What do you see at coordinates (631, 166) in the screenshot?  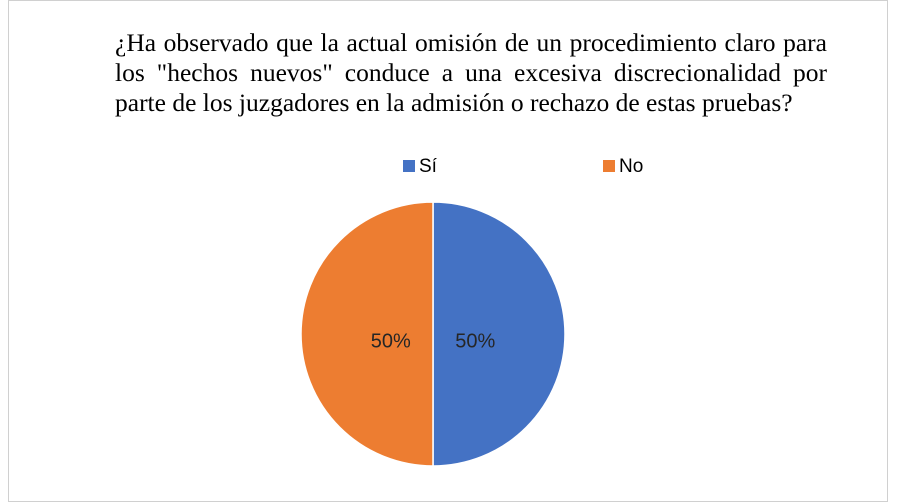 I see `legend-label: No` at bounding box center [631, 166].